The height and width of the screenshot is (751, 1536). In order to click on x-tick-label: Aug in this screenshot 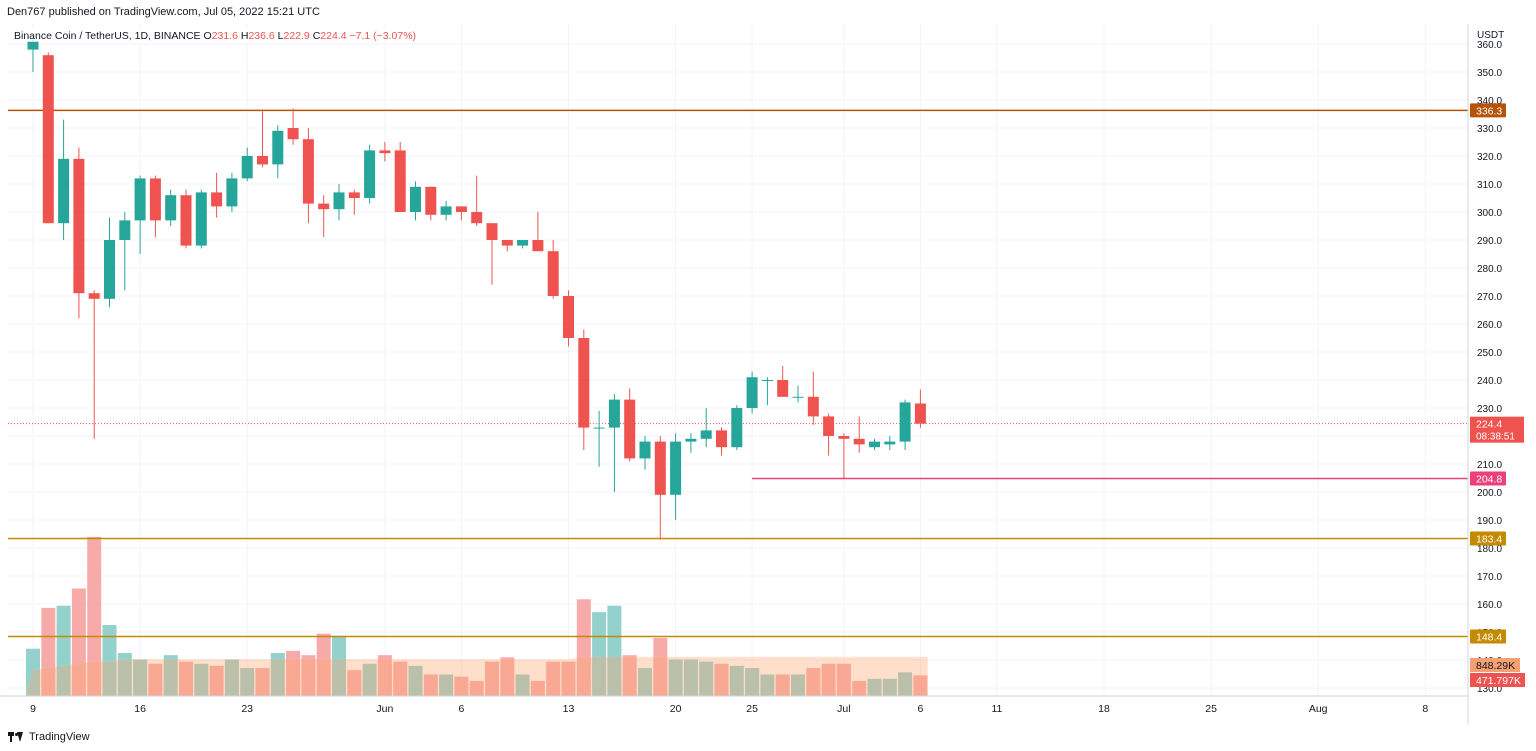, I will do `click(1318, 709)`.